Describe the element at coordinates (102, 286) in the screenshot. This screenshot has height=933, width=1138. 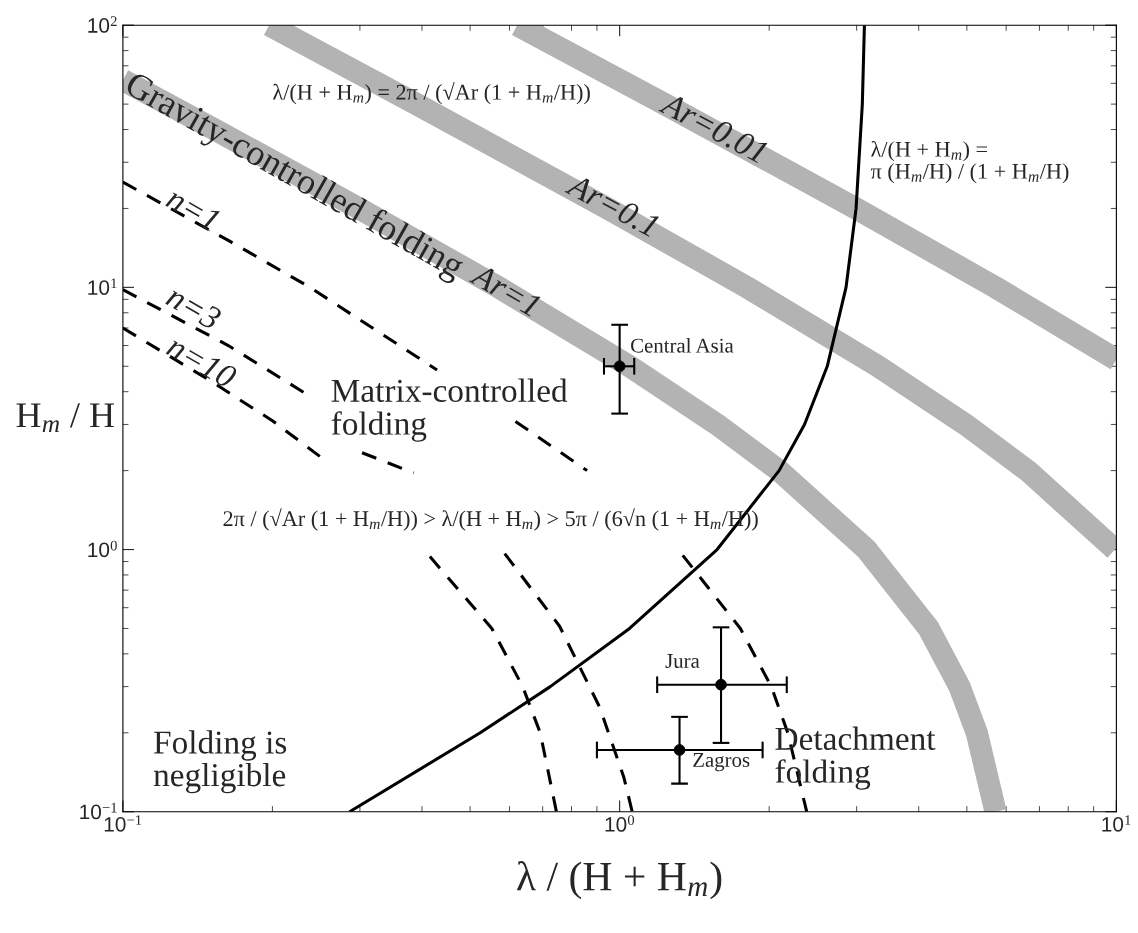
I see `y-tick-label: 10$^{1}$` at that location.